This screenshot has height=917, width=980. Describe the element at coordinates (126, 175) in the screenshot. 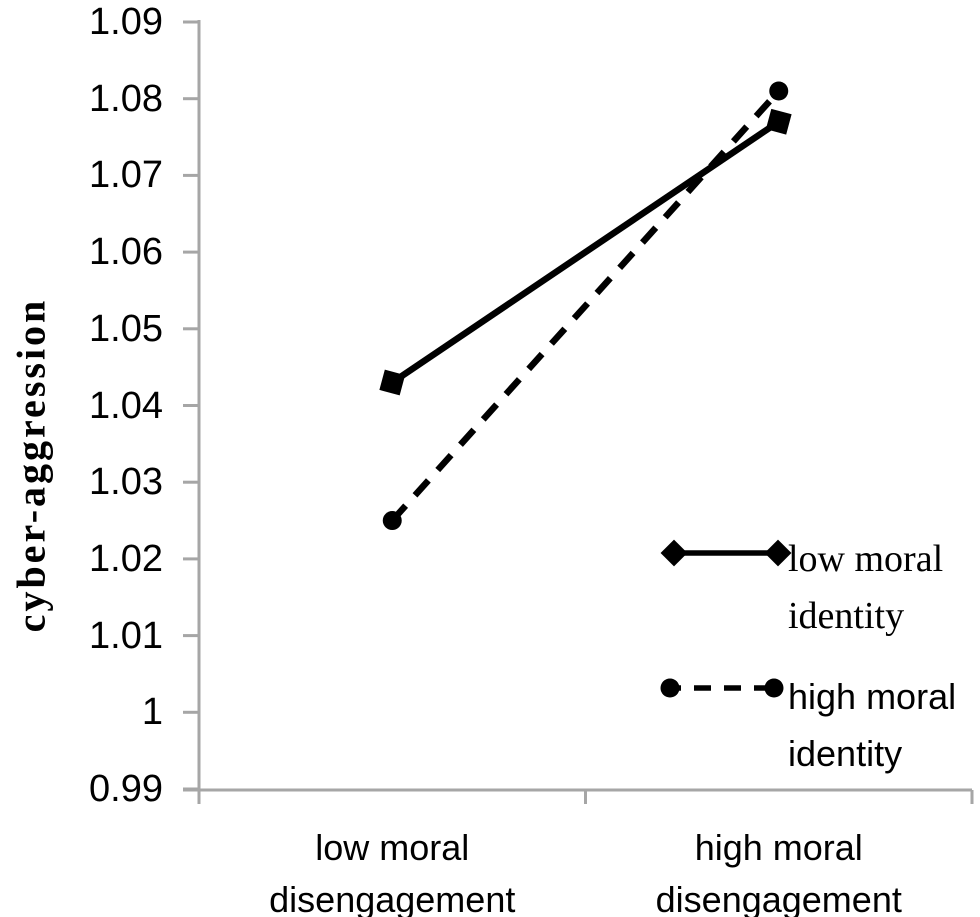

I see `y-tick-label: 1.07` at that location.